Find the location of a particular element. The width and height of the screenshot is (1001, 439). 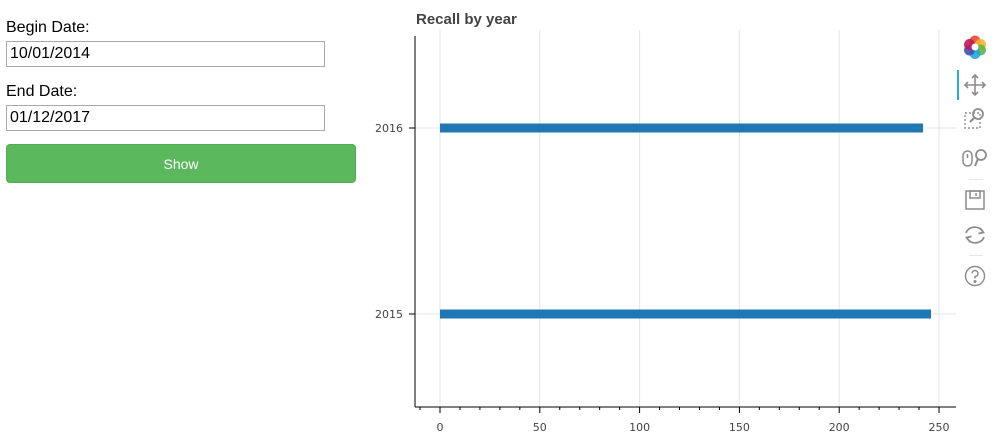

active-tool-indicator is located at coordinates (958, 85).